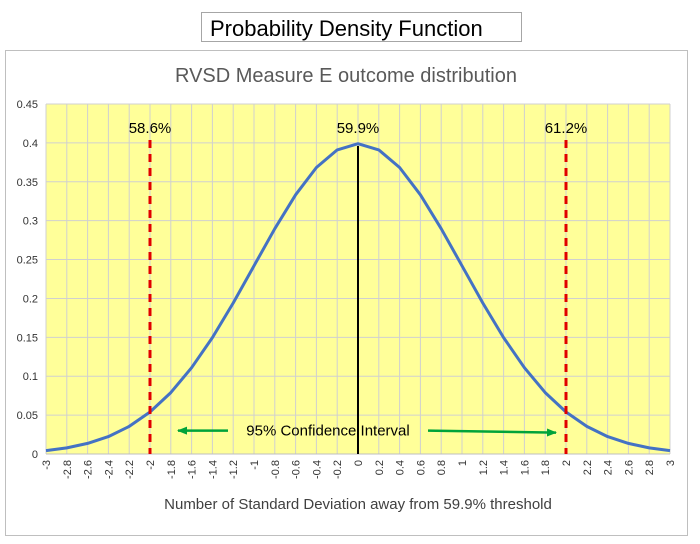  What do you see at coordinates (255, 465) in the screenshot?
I see `x-tick-label: -1` at bounding box center [255, 465].